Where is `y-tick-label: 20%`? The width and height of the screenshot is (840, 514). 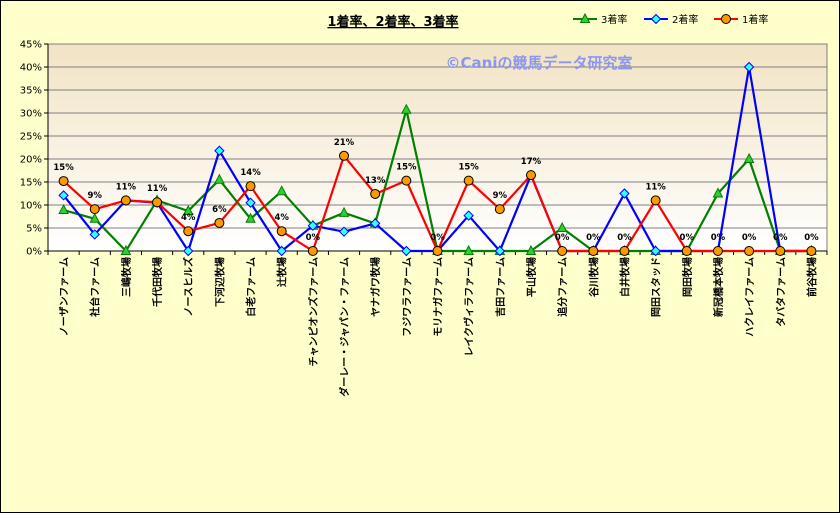
y-tick-label: 20% is located at coordinates (31, 160).